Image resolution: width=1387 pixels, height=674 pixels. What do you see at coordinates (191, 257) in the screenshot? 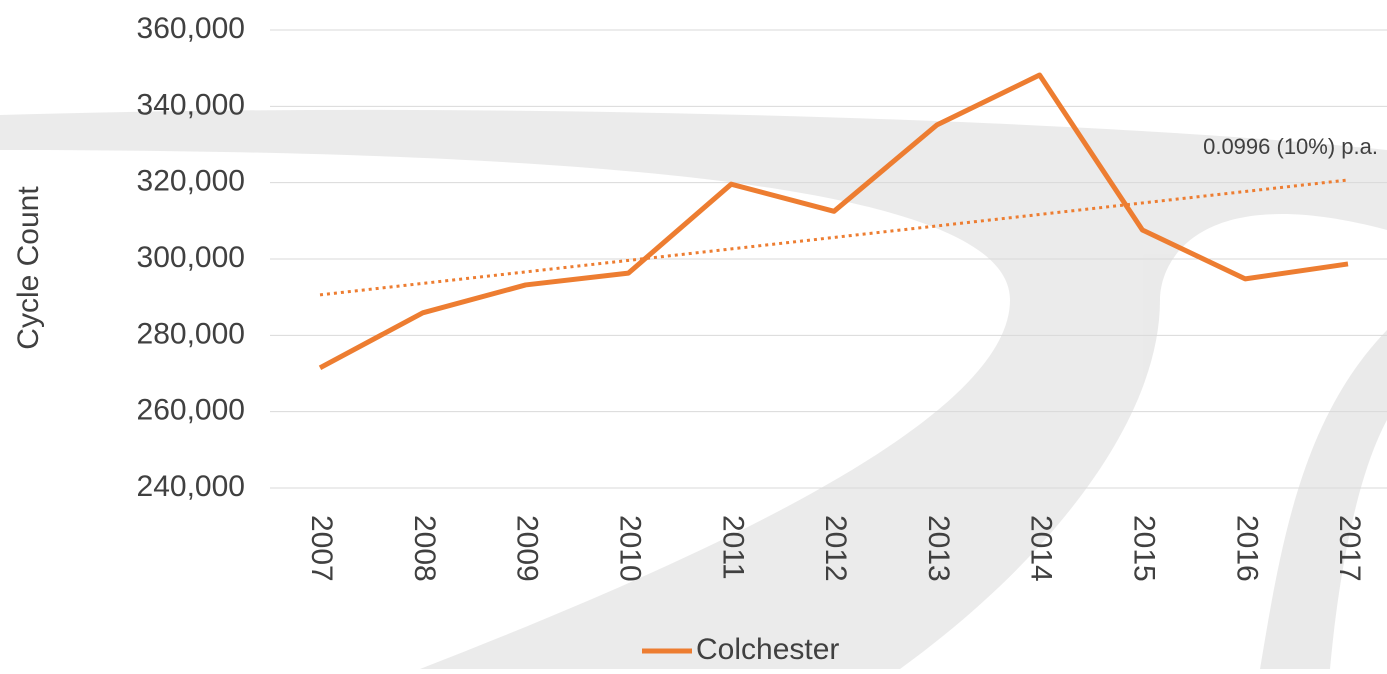
I see `y-tick-label: 300,000` at bounding box center [191, 257].